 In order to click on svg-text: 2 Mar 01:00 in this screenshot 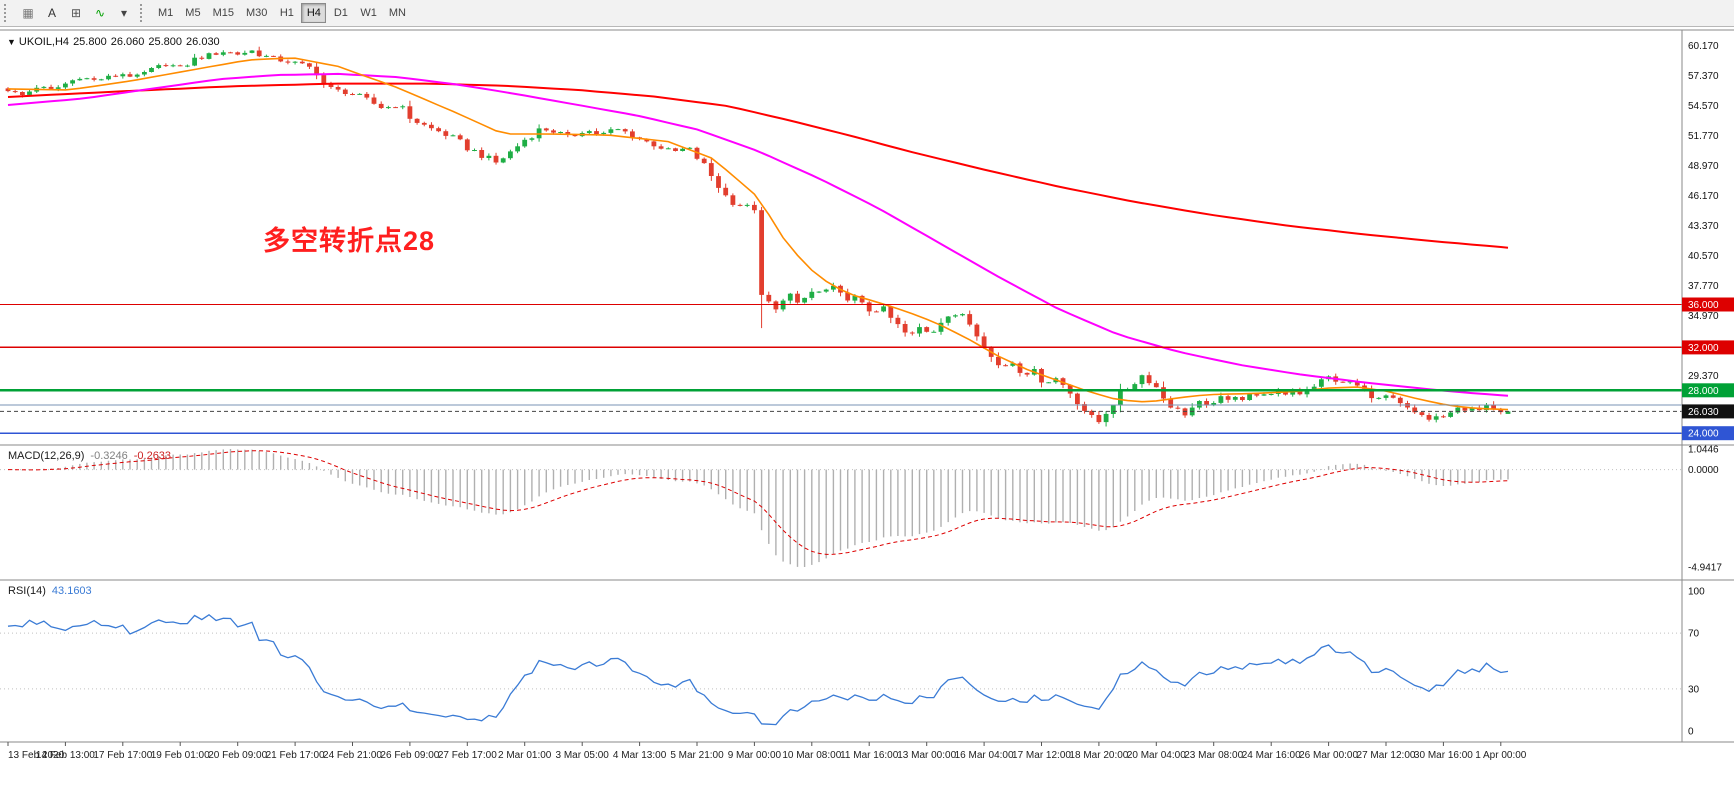, I will do `click(525, 755)`.